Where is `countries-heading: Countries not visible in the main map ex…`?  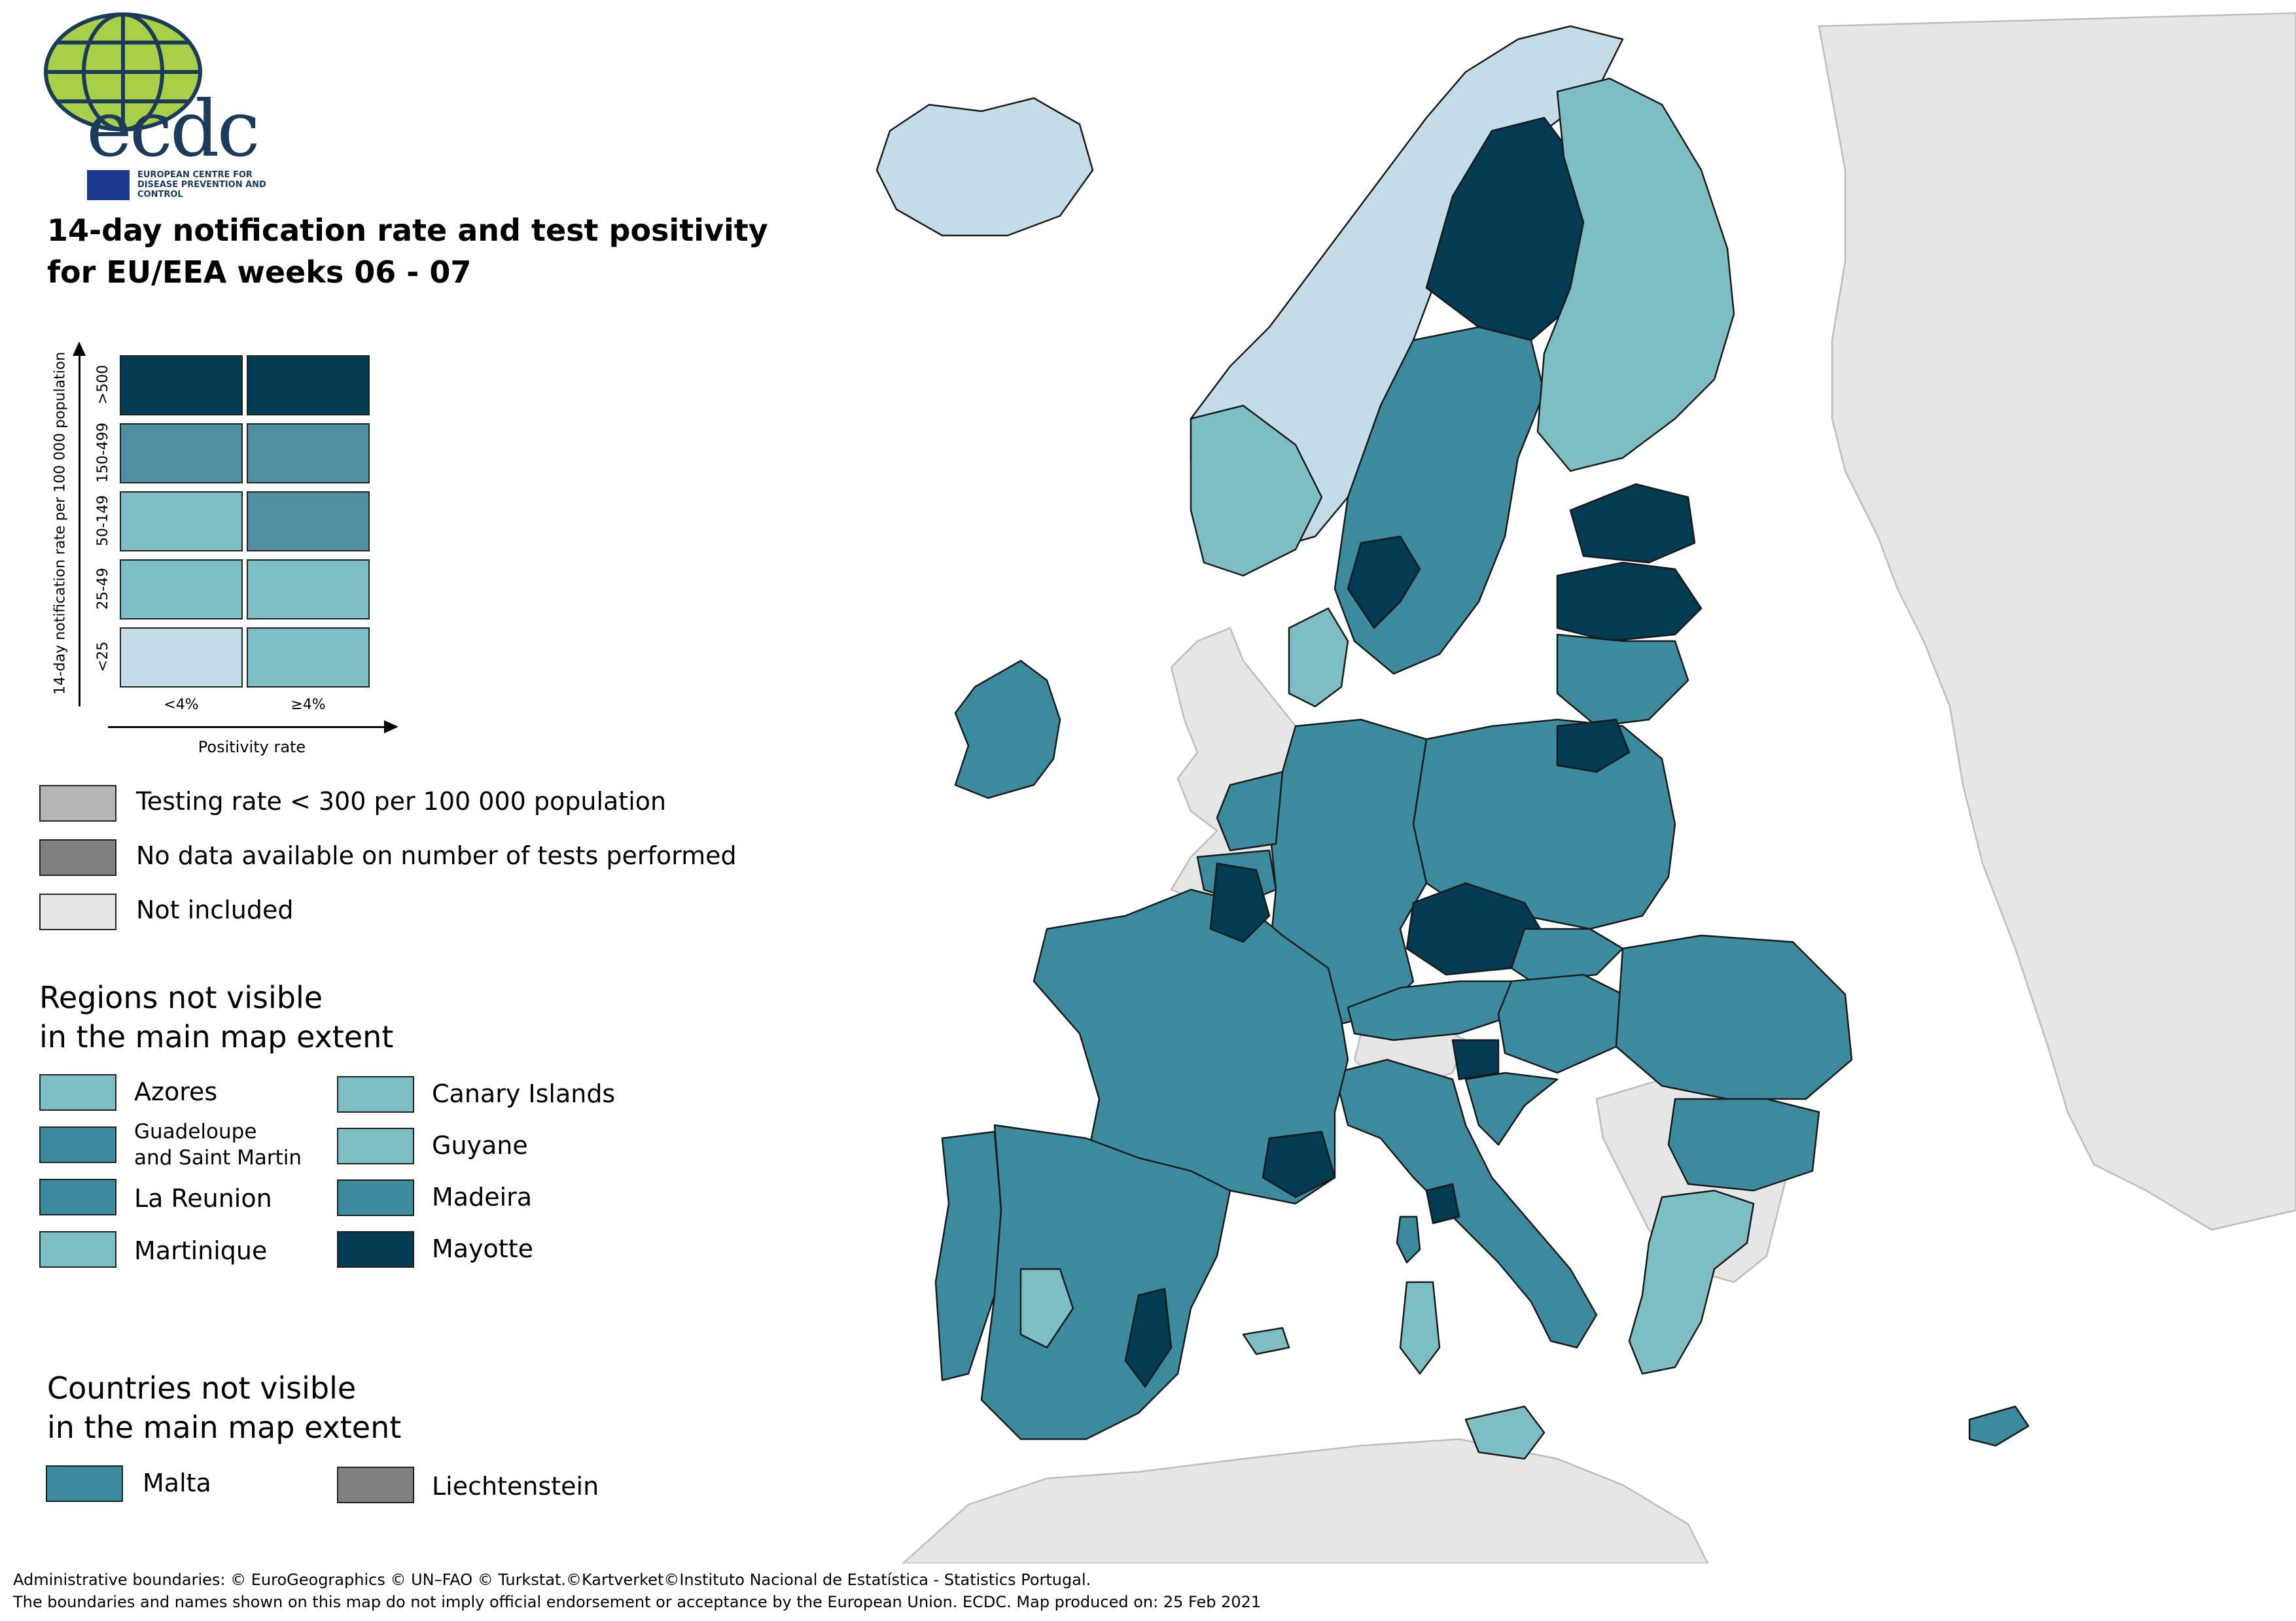 countries-heading: Countries not visible in the main map ex… is located at coordinates (224, 1407).